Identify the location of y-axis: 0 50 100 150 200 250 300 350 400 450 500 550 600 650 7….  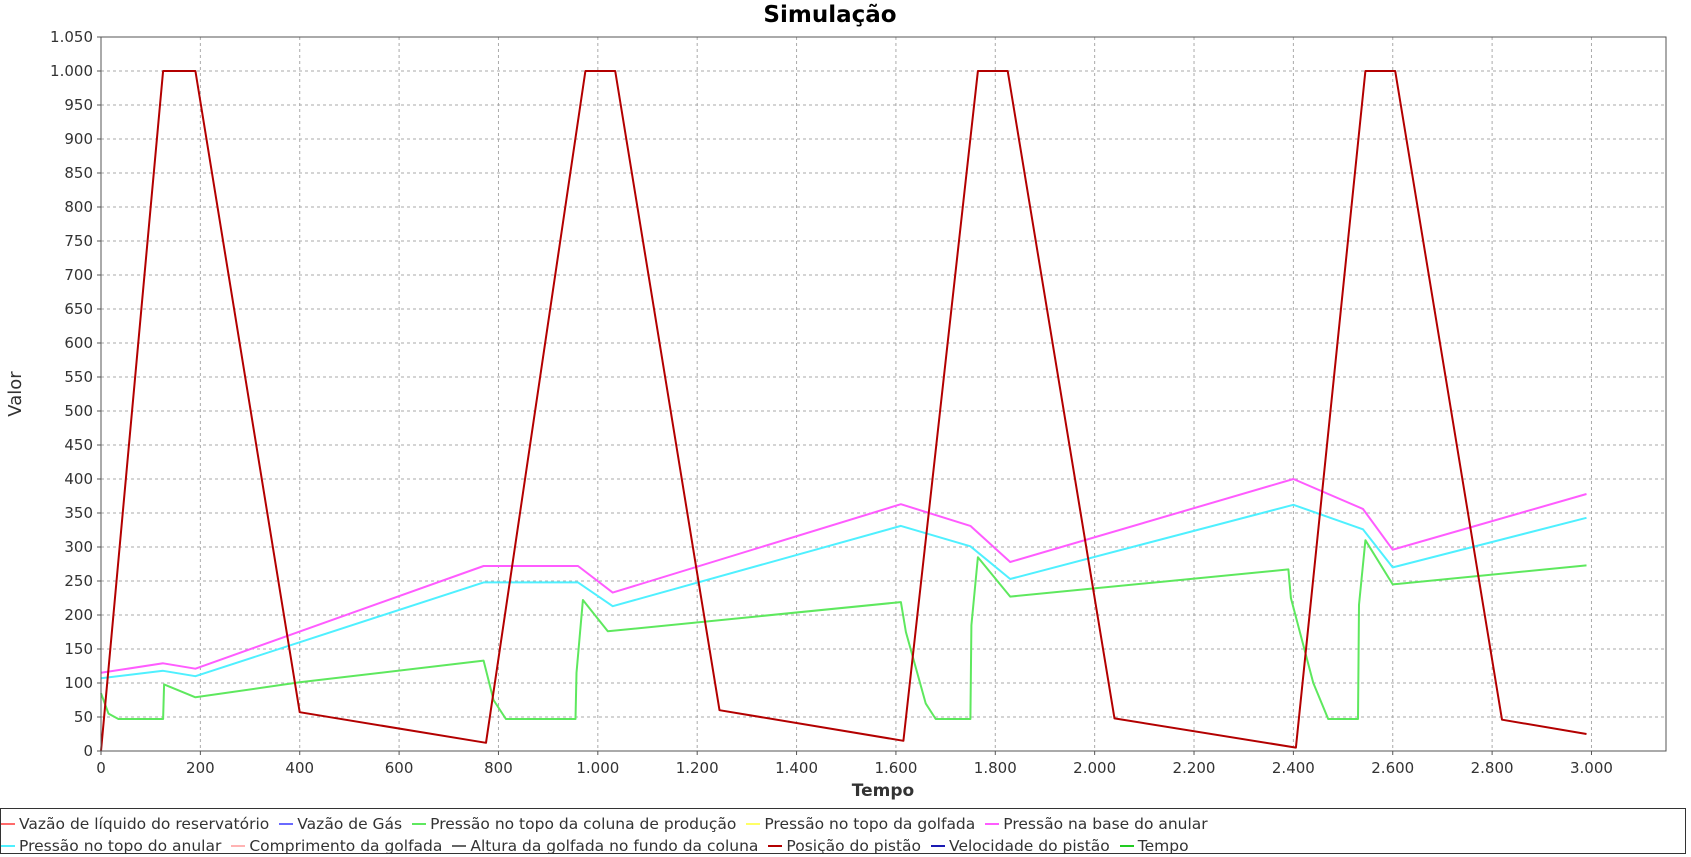
(75, 394).